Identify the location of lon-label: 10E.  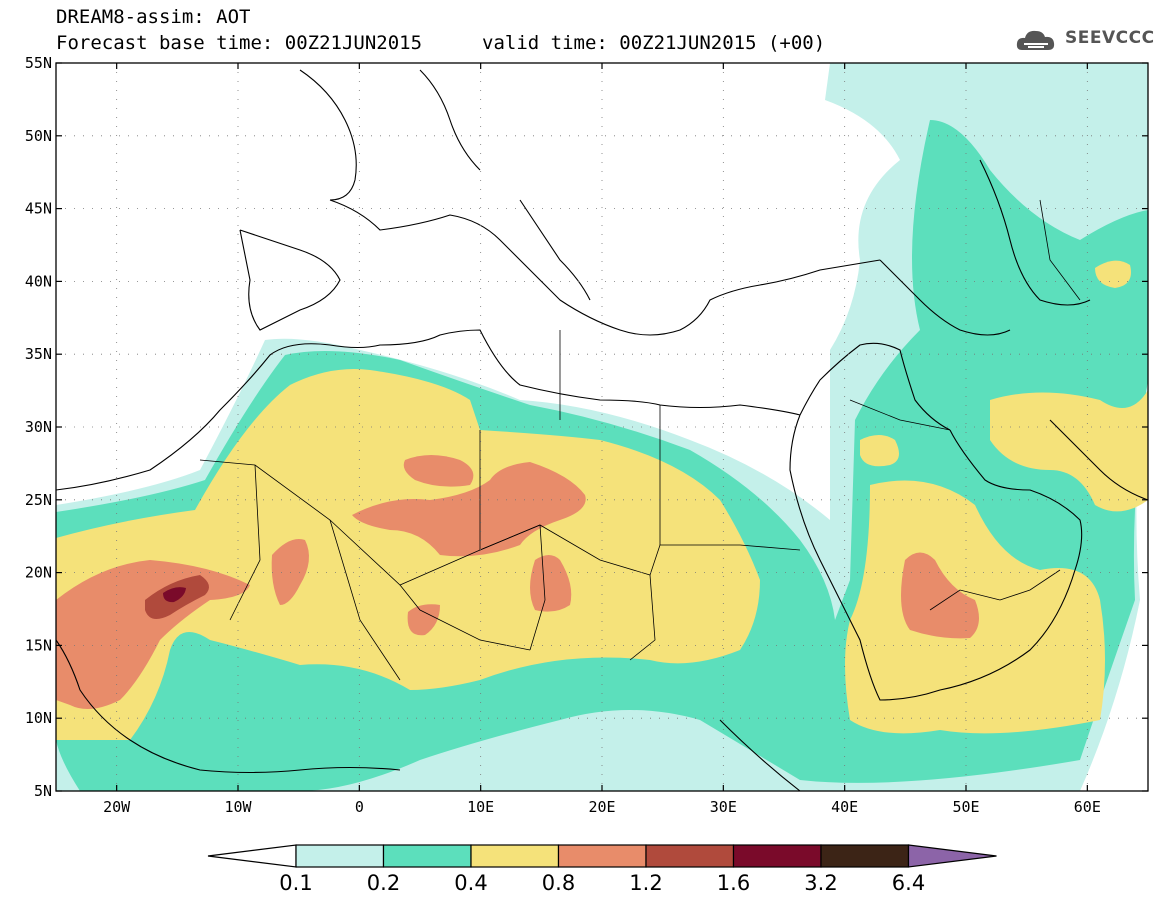
(480, 807).